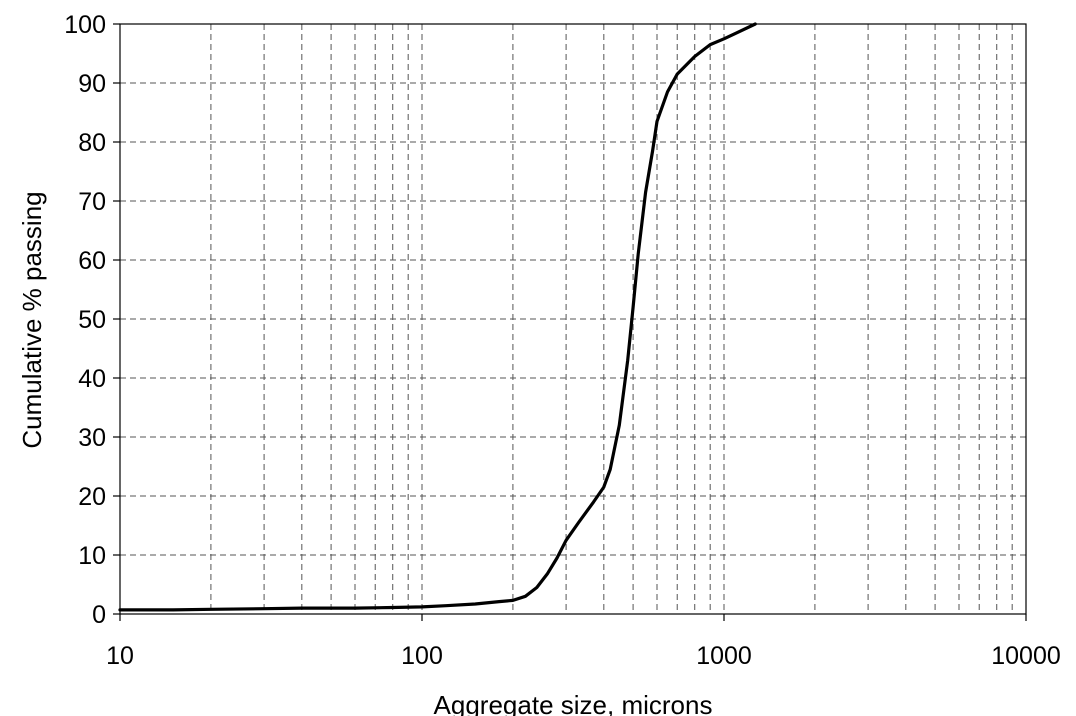 This screenshot has height=716, width=1076. Describe the element at coordinates (120, 656) in the screenshot. I see `x-tick-label: 10` at that location.